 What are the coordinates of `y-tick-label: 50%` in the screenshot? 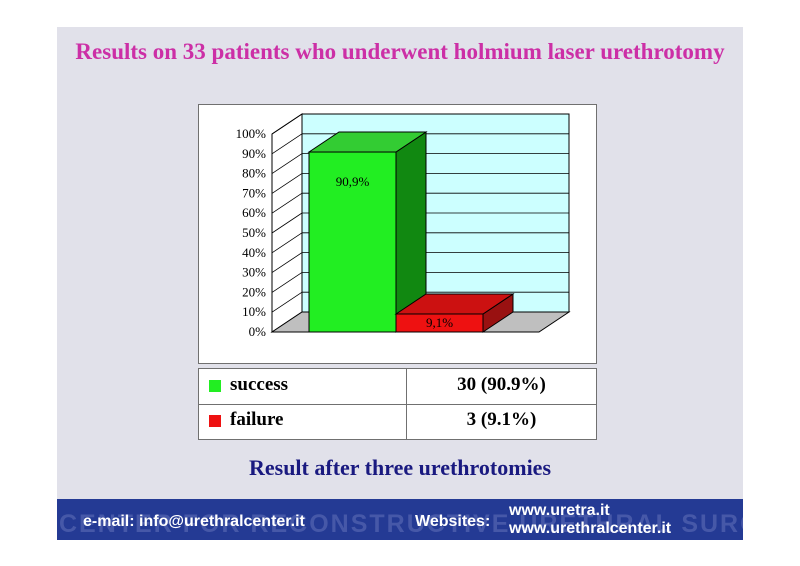 It's located at (254, 232).